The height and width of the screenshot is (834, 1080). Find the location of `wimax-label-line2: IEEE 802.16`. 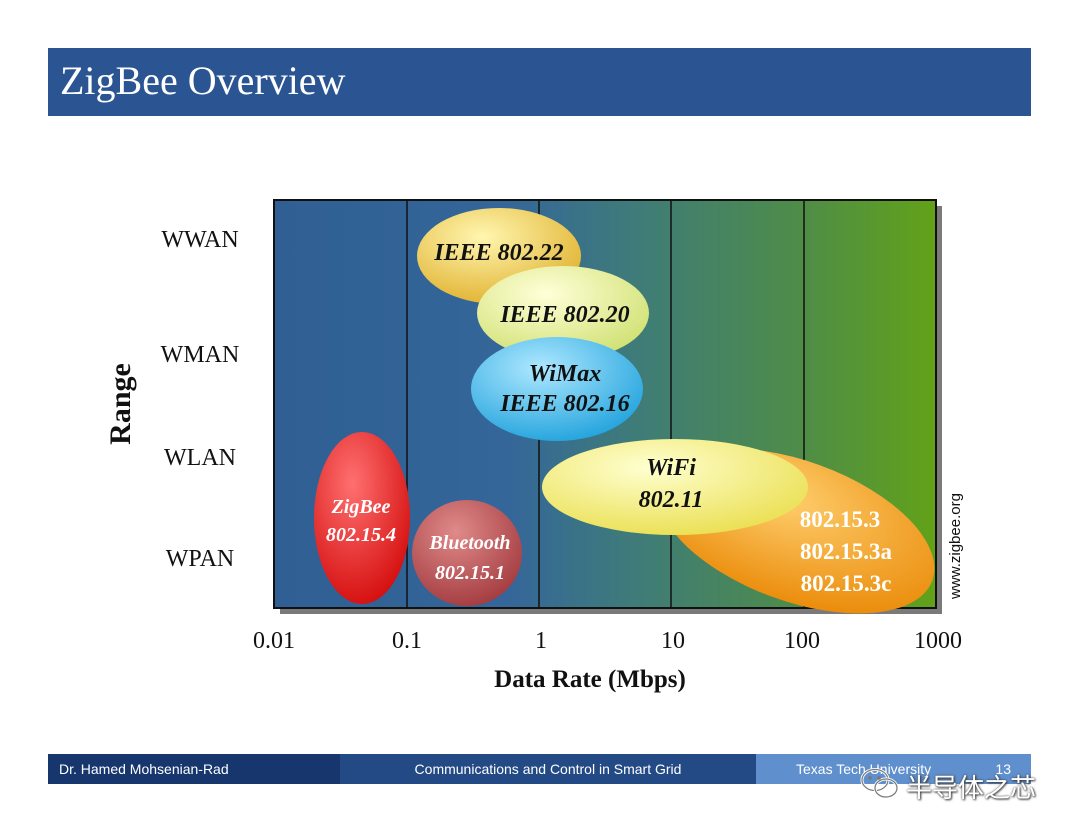

wimax-label-line2: IEEE 802.16 is located at coordinates (564, 404).